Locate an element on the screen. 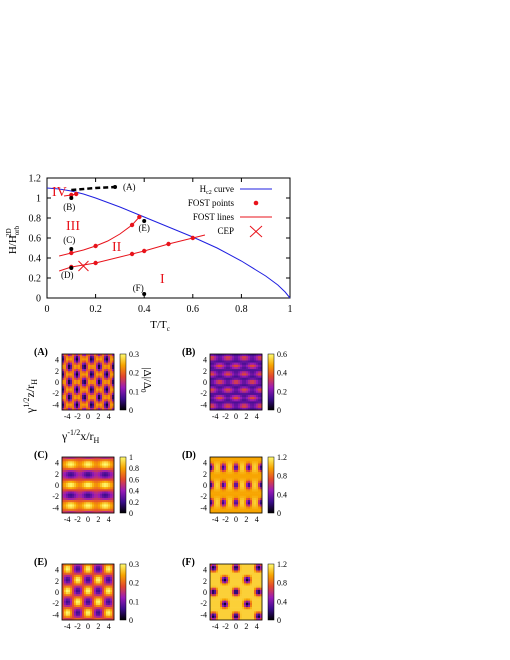 This screenshot has height=660, width=510. state-point-label: (C) is located at coordinates (69, 240).